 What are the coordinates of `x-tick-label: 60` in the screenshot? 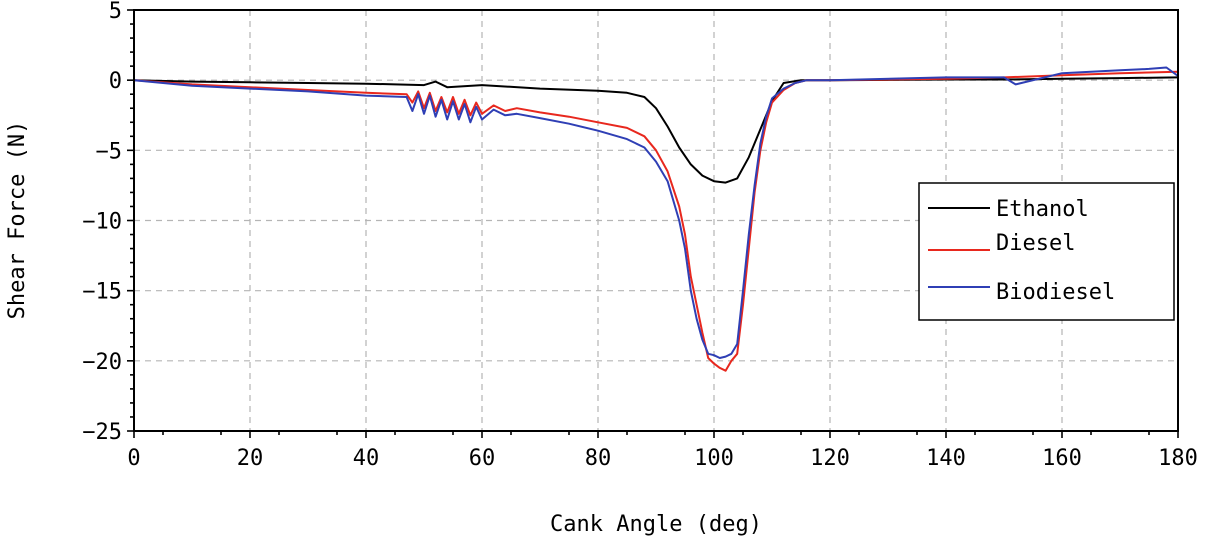 It's located at (482, 458).